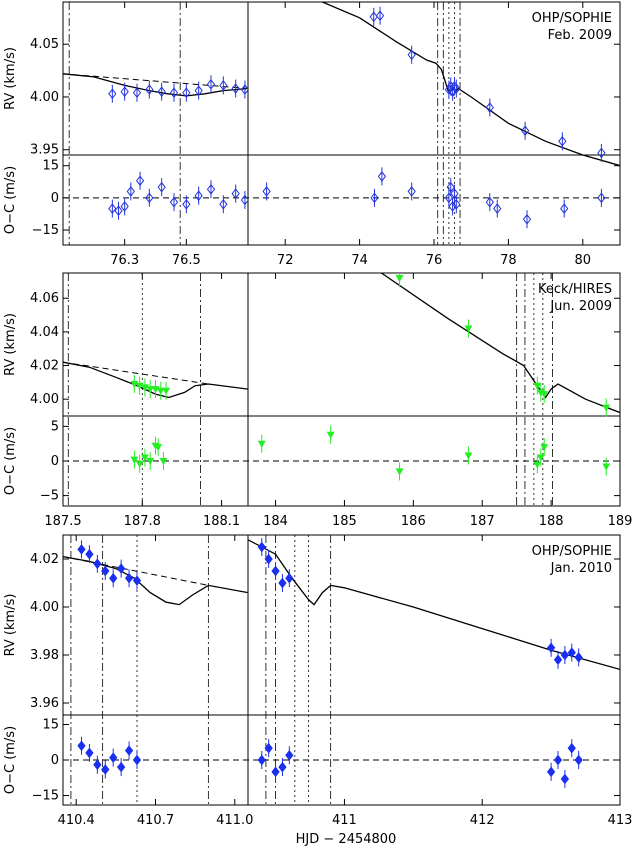  Describe the element at coordinates (45, 796) in the screenshot. I see `oc-tick-label: −15` at that location.